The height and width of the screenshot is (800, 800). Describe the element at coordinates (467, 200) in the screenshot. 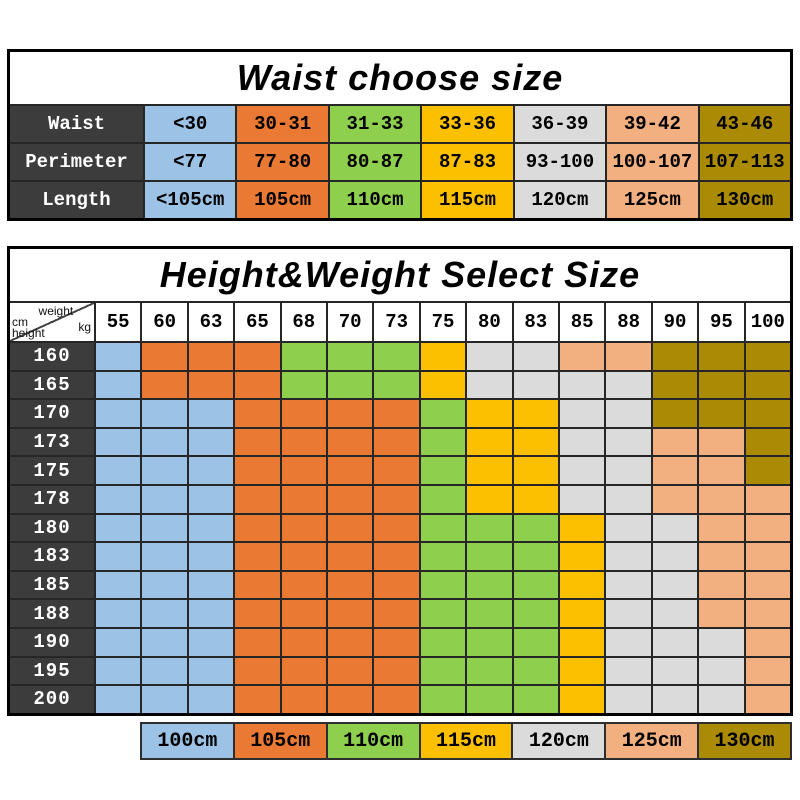

I see `waist-cell: 115cm` at that location.